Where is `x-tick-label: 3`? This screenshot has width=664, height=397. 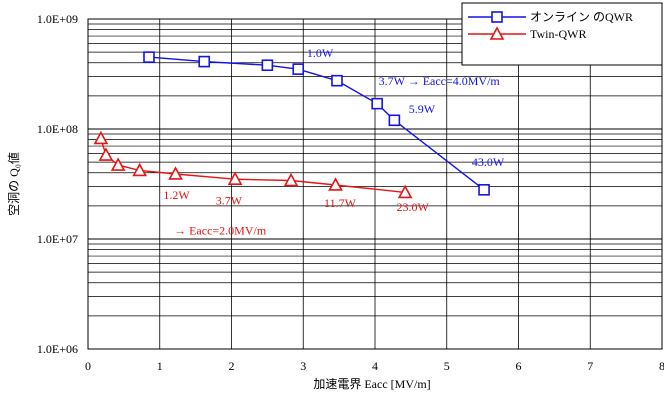 x-tick-label: 3 is located at coordinates (303, 366).